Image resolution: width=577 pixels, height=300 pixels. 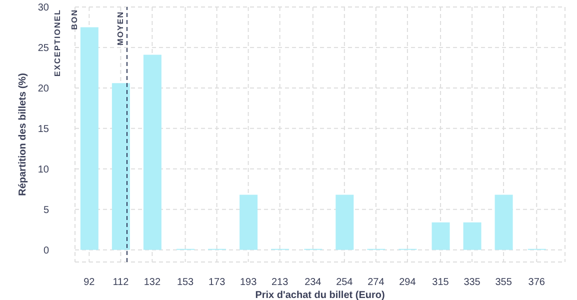 What do you see at coordinates (185, 282) in the screenshot?
I see `x-tick-label: 153` at bounding box center [185, 282].